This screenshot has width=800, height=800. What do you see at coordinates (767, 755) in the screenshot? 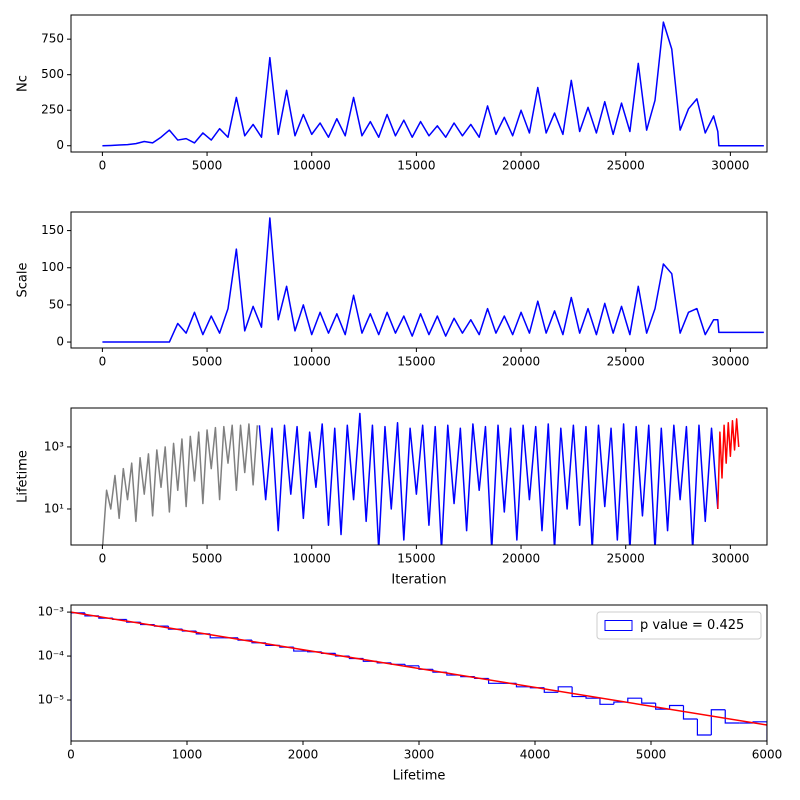
I see `x-tick-label: 6000` at bounding box center [767, 755].